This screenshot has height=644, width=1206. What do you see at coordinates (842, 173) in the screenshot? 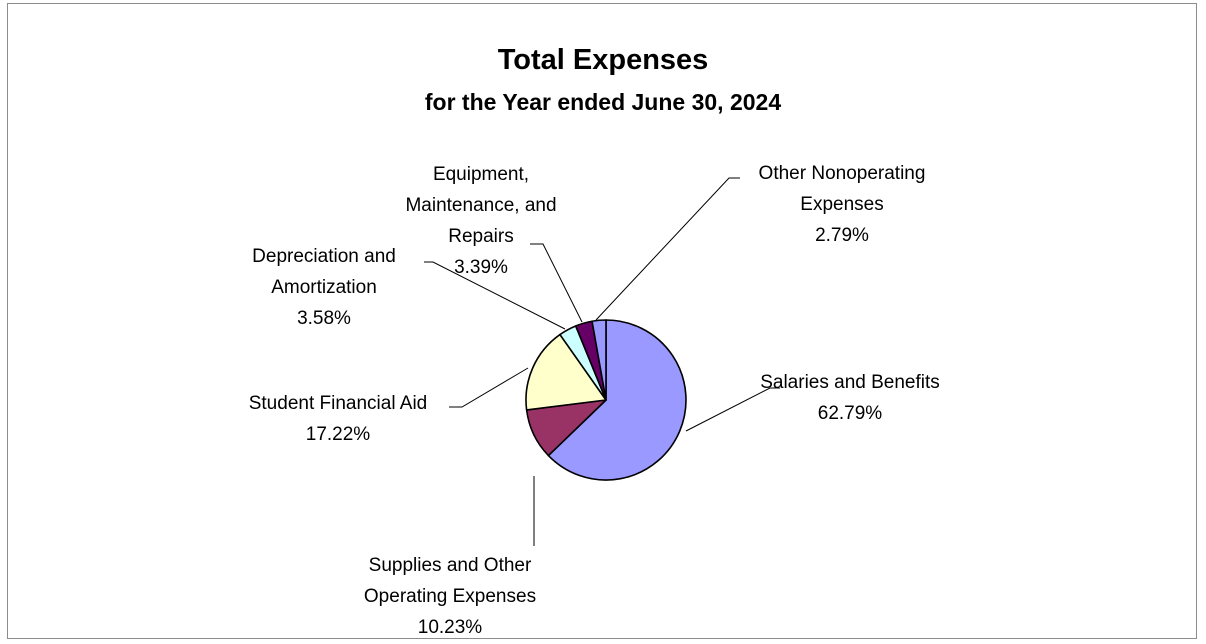
I see `slice-category-label: Other Nonoperating` at bounding box center [842, 173].